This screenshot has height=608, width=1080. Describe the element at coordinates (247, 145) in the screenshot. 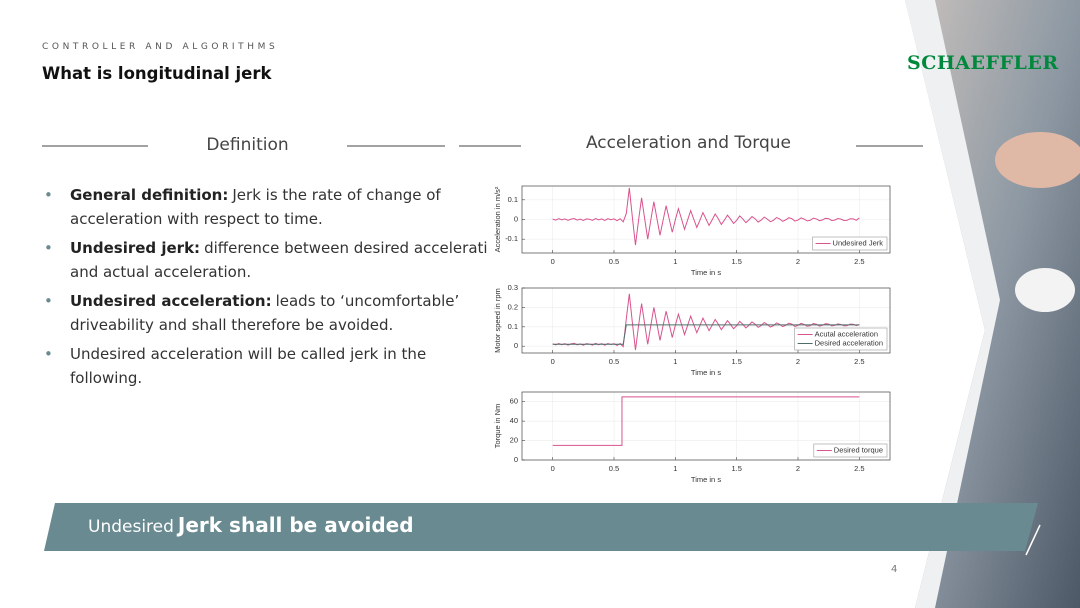

I see `section-heading: Definition` at that location.